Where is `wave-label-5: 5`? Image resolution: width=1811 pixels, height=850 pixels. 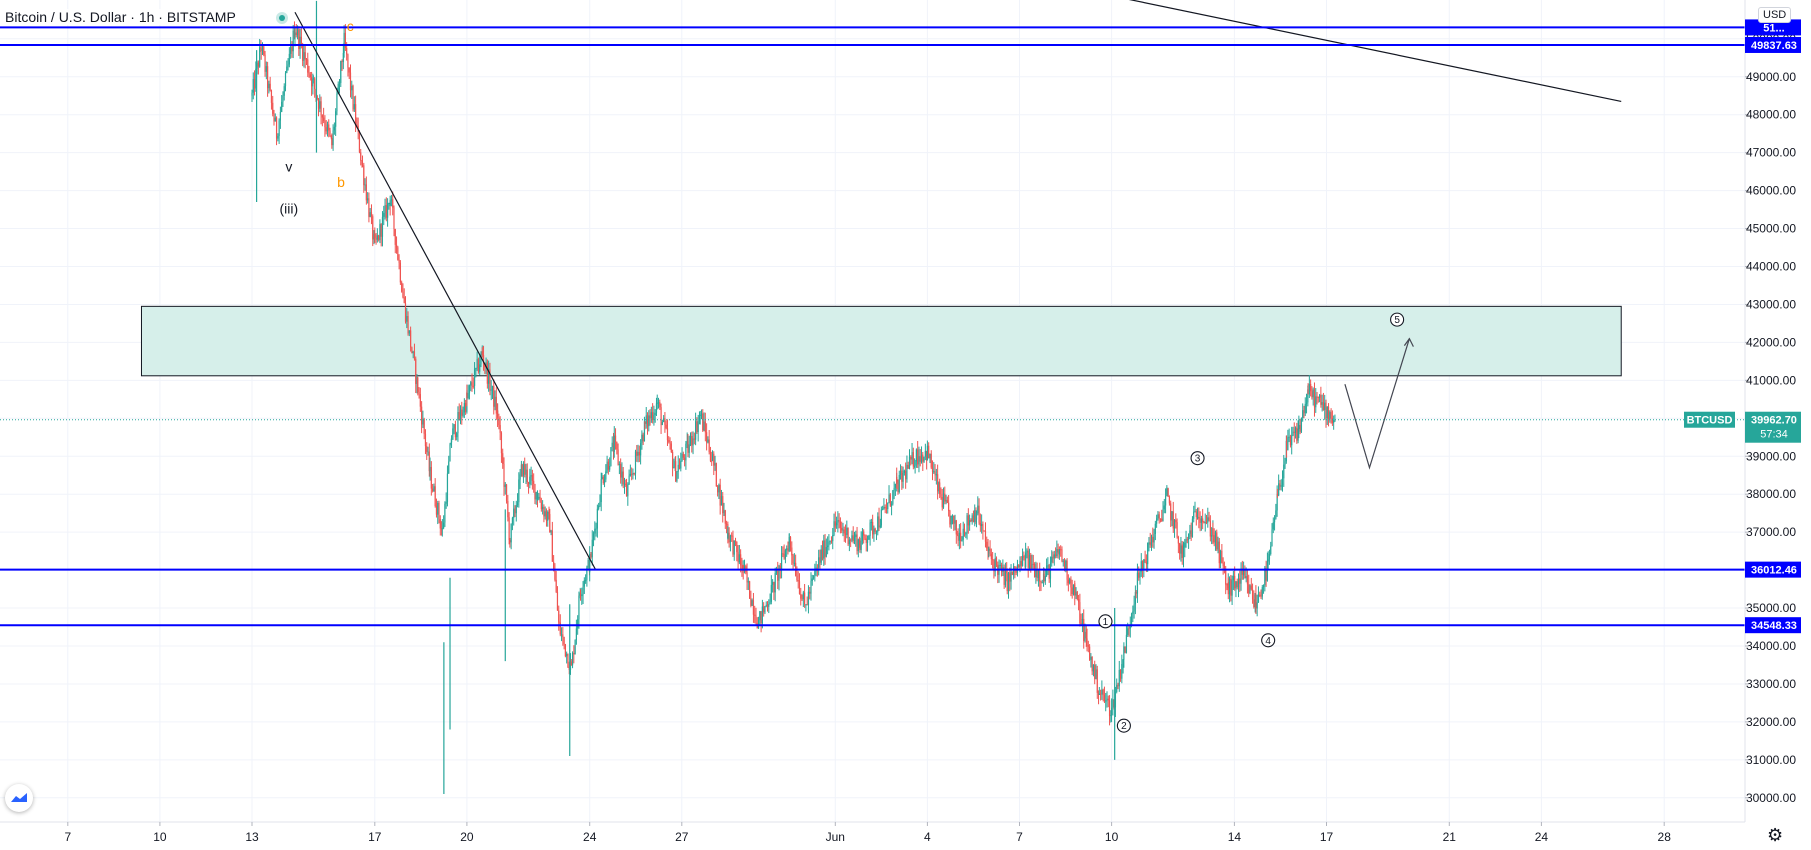 wave-label-5: 5 is located at coordinates (1397, 320).